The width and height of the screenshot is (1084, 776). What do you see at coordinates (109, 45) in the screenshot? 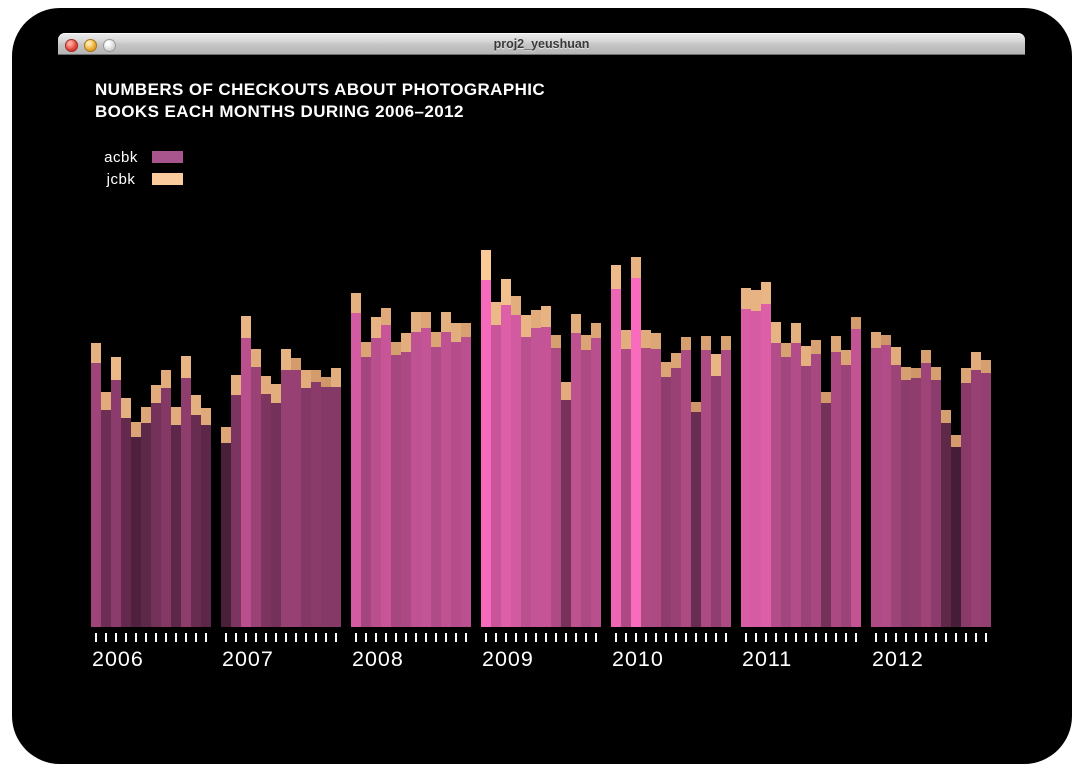
I see `zoom-button` at bounding box center [109, 45].